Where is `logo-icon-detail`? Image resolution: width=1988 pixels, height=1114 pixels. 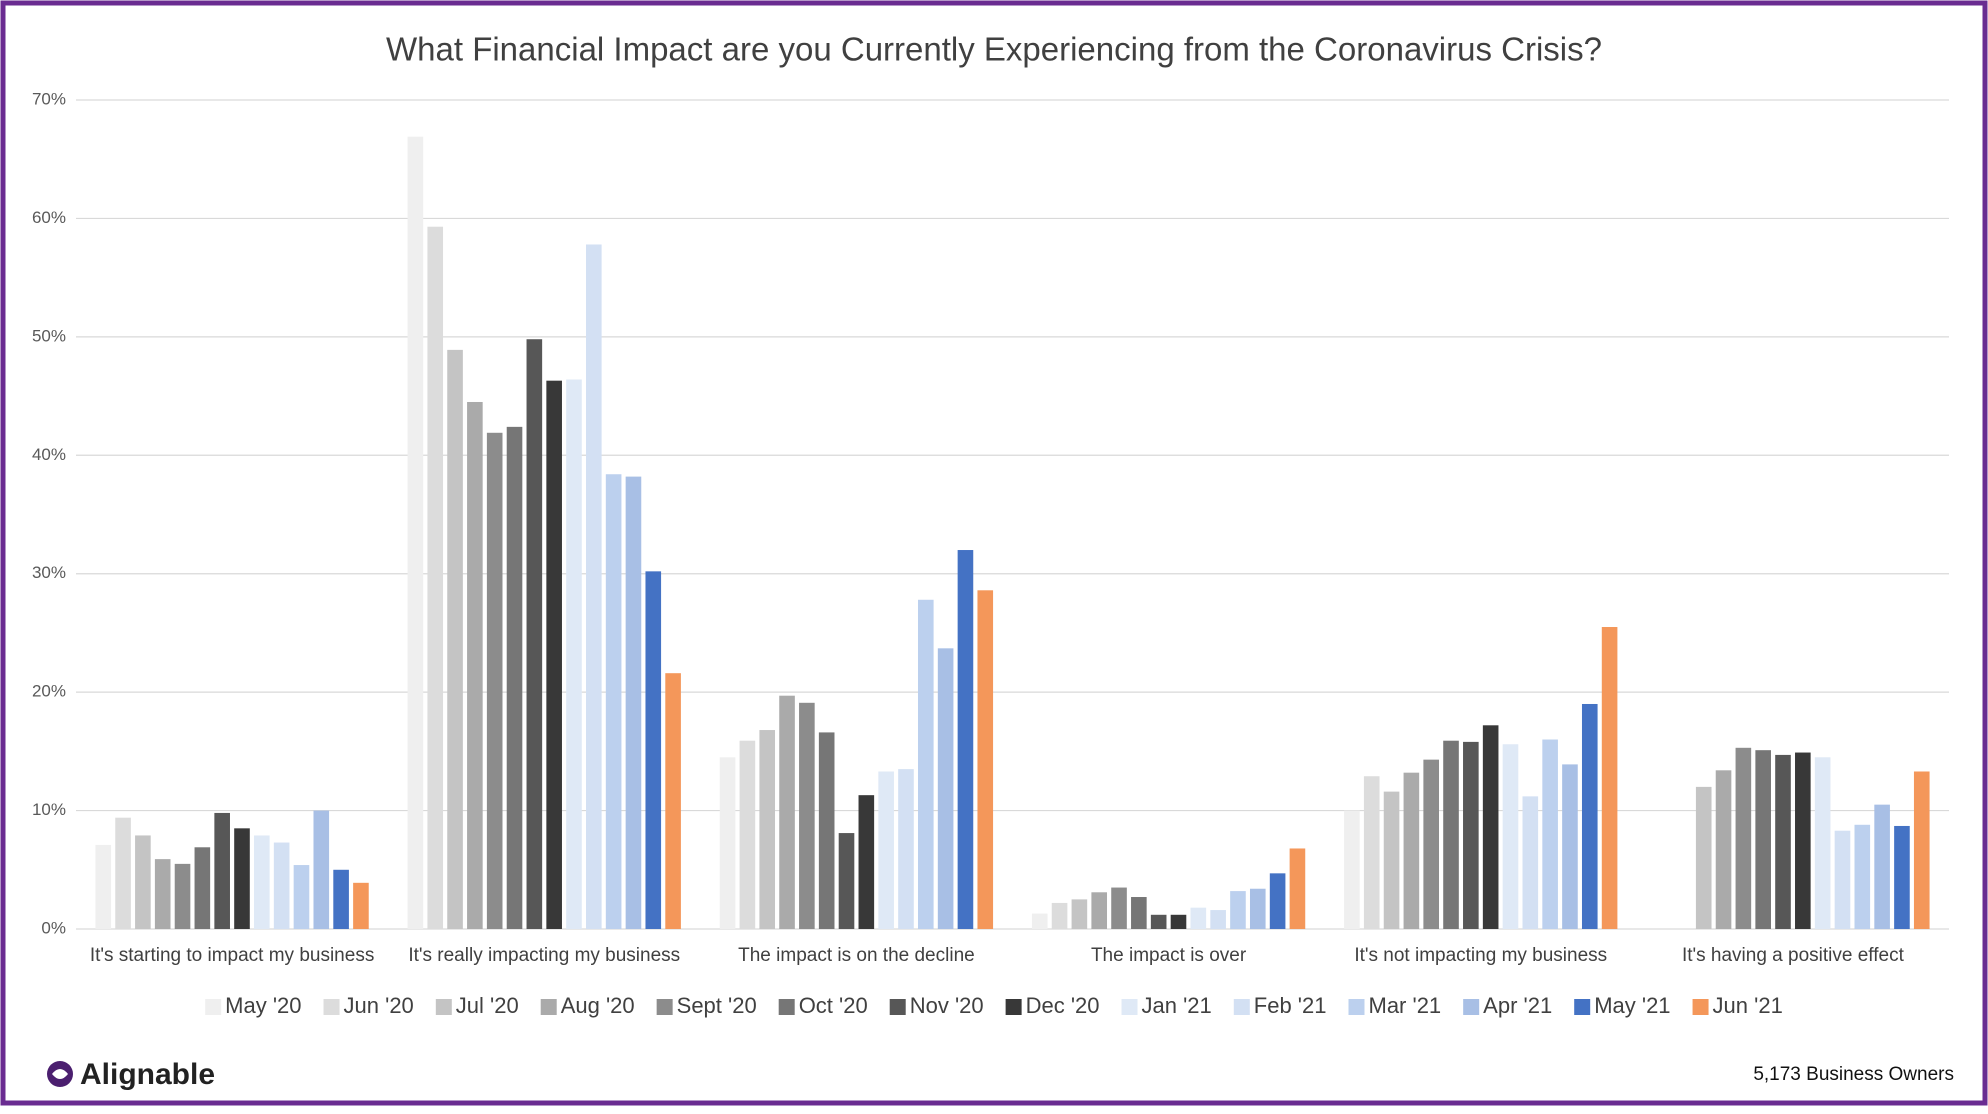
logo-icon-detail is located at coordinates (60, 1074).